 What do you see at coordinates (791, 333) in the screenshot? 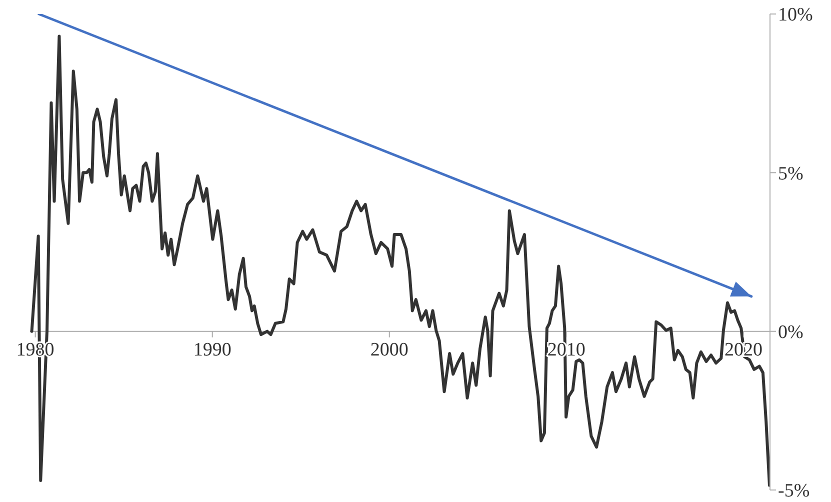
I see `y-tick-label: 0%` at bounding box center [791, 333].